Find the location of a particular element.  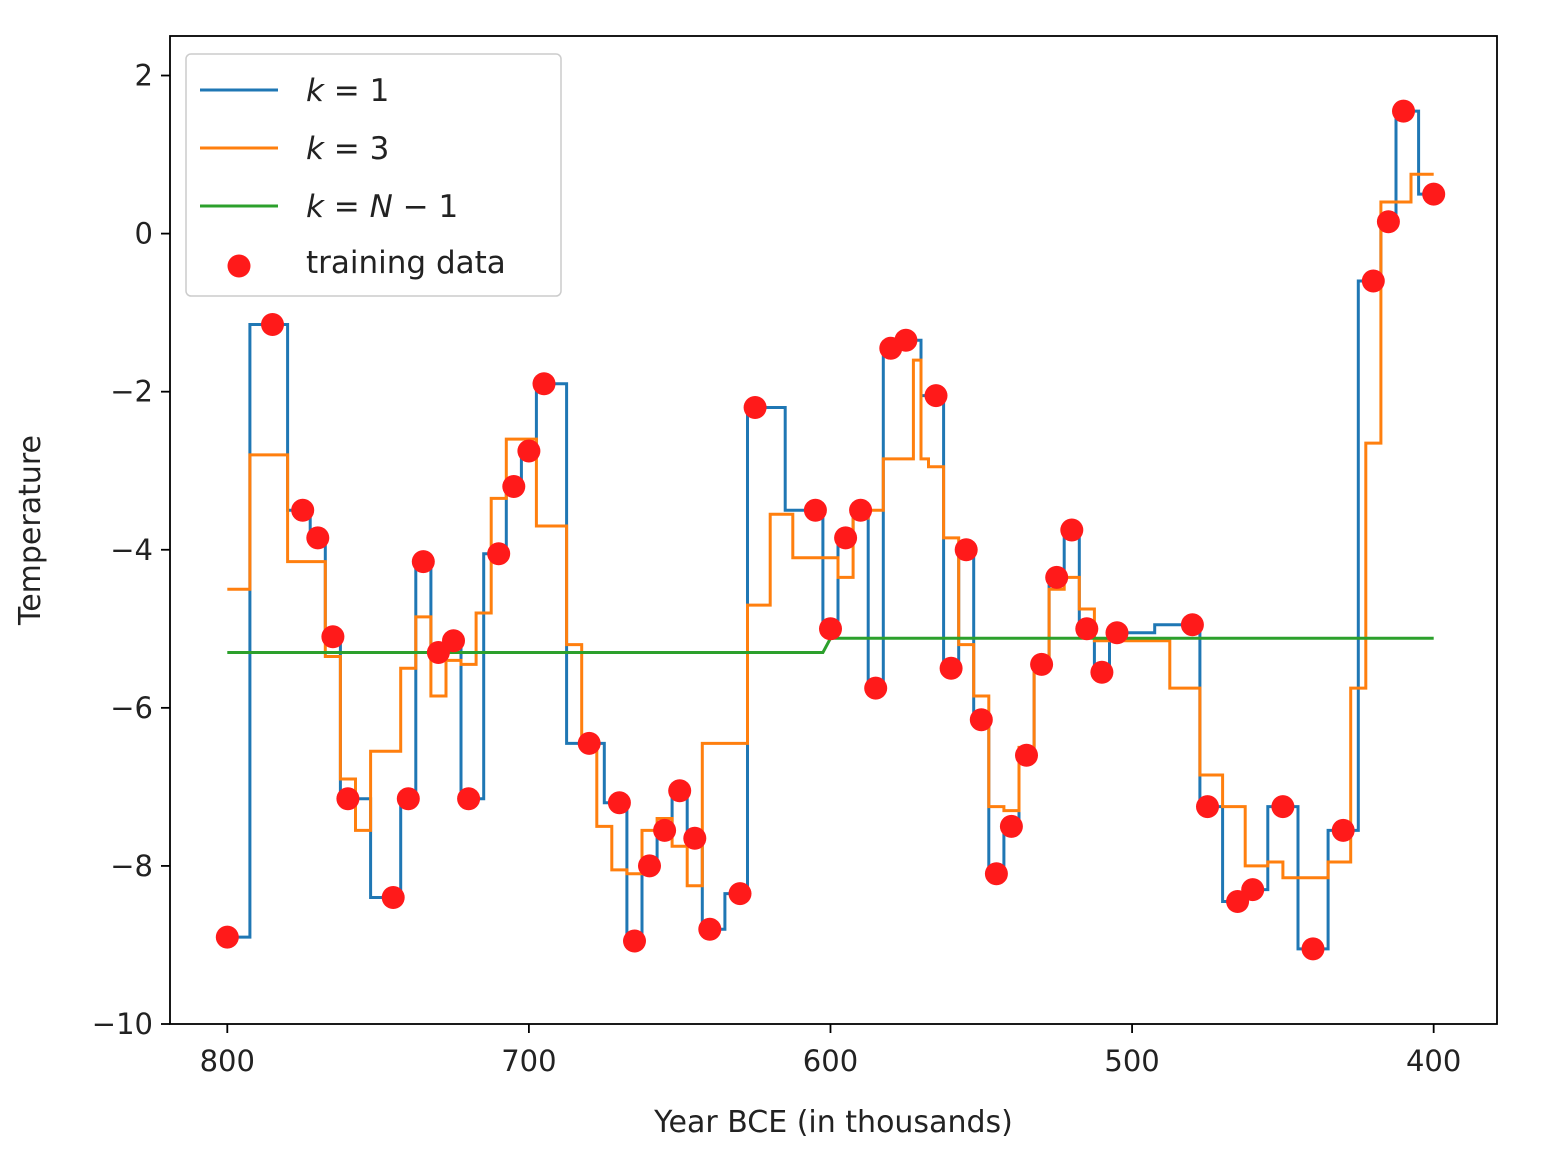

x-tick-label: 800 is located at coordinates (227, 1061).